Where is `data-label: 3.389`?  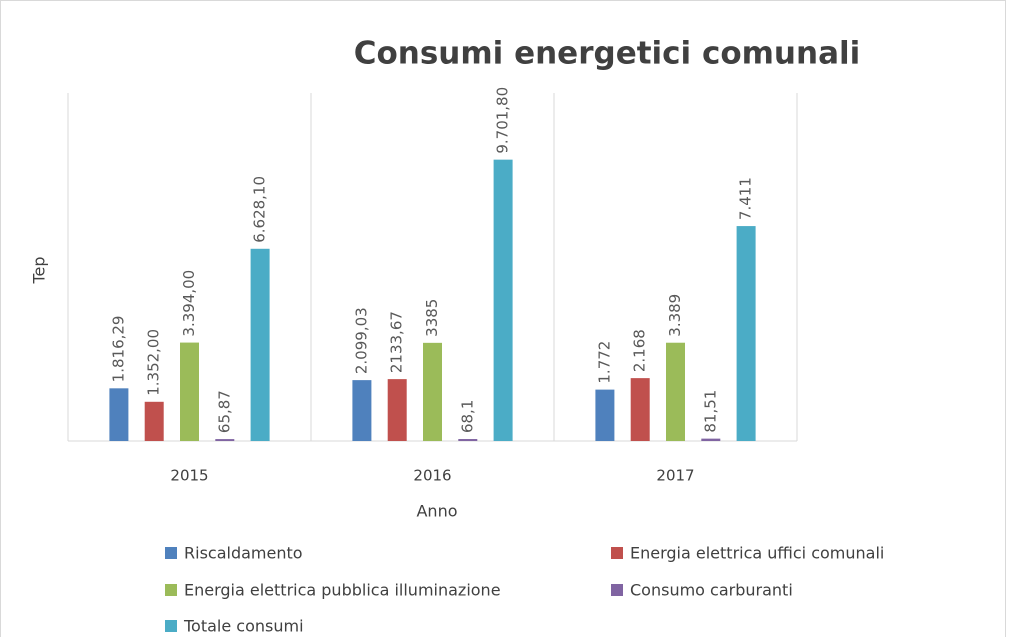
data-label: 3.389 is located at coordinates (675, 315).